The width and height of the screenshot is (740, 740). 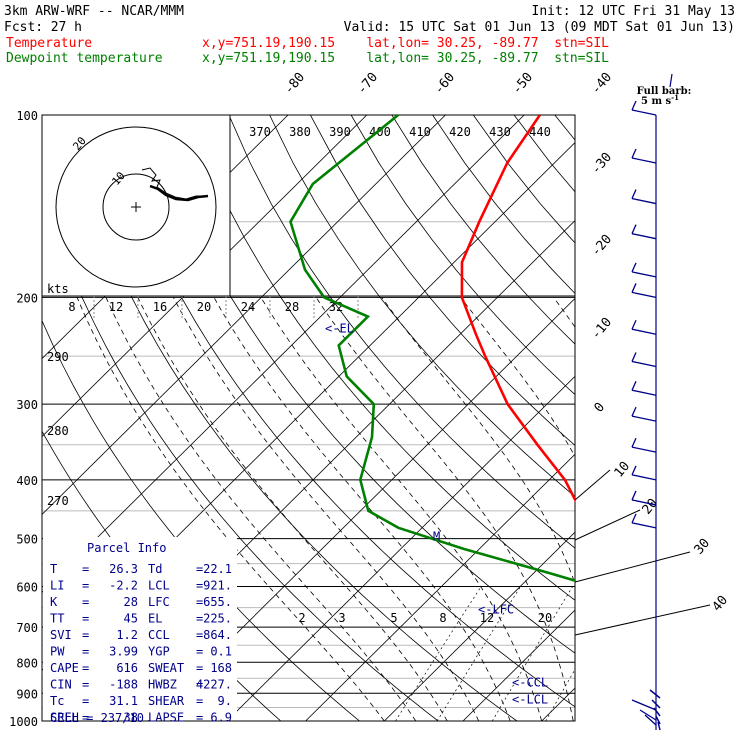 I want to click on parcel-val-sreh: 38, so click(x=131, y=718).